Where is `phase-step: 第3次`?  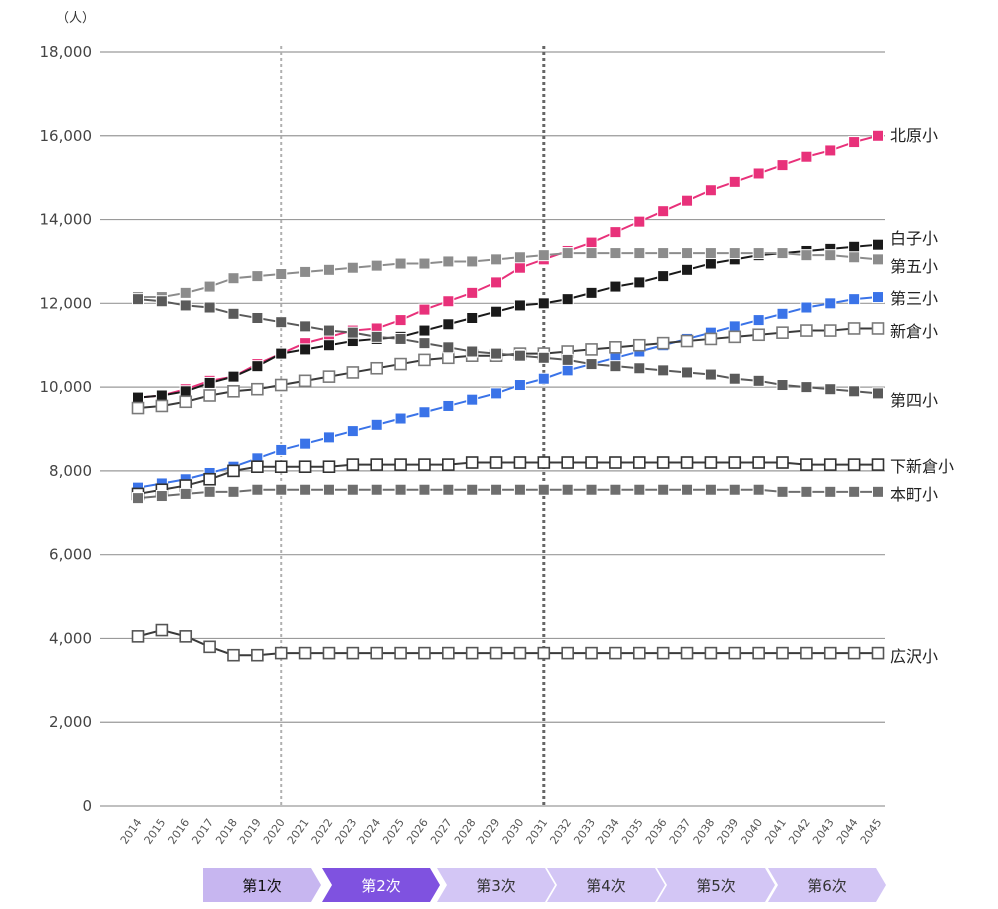
phase-step: 第3次 is located at coordinates (496, 885).